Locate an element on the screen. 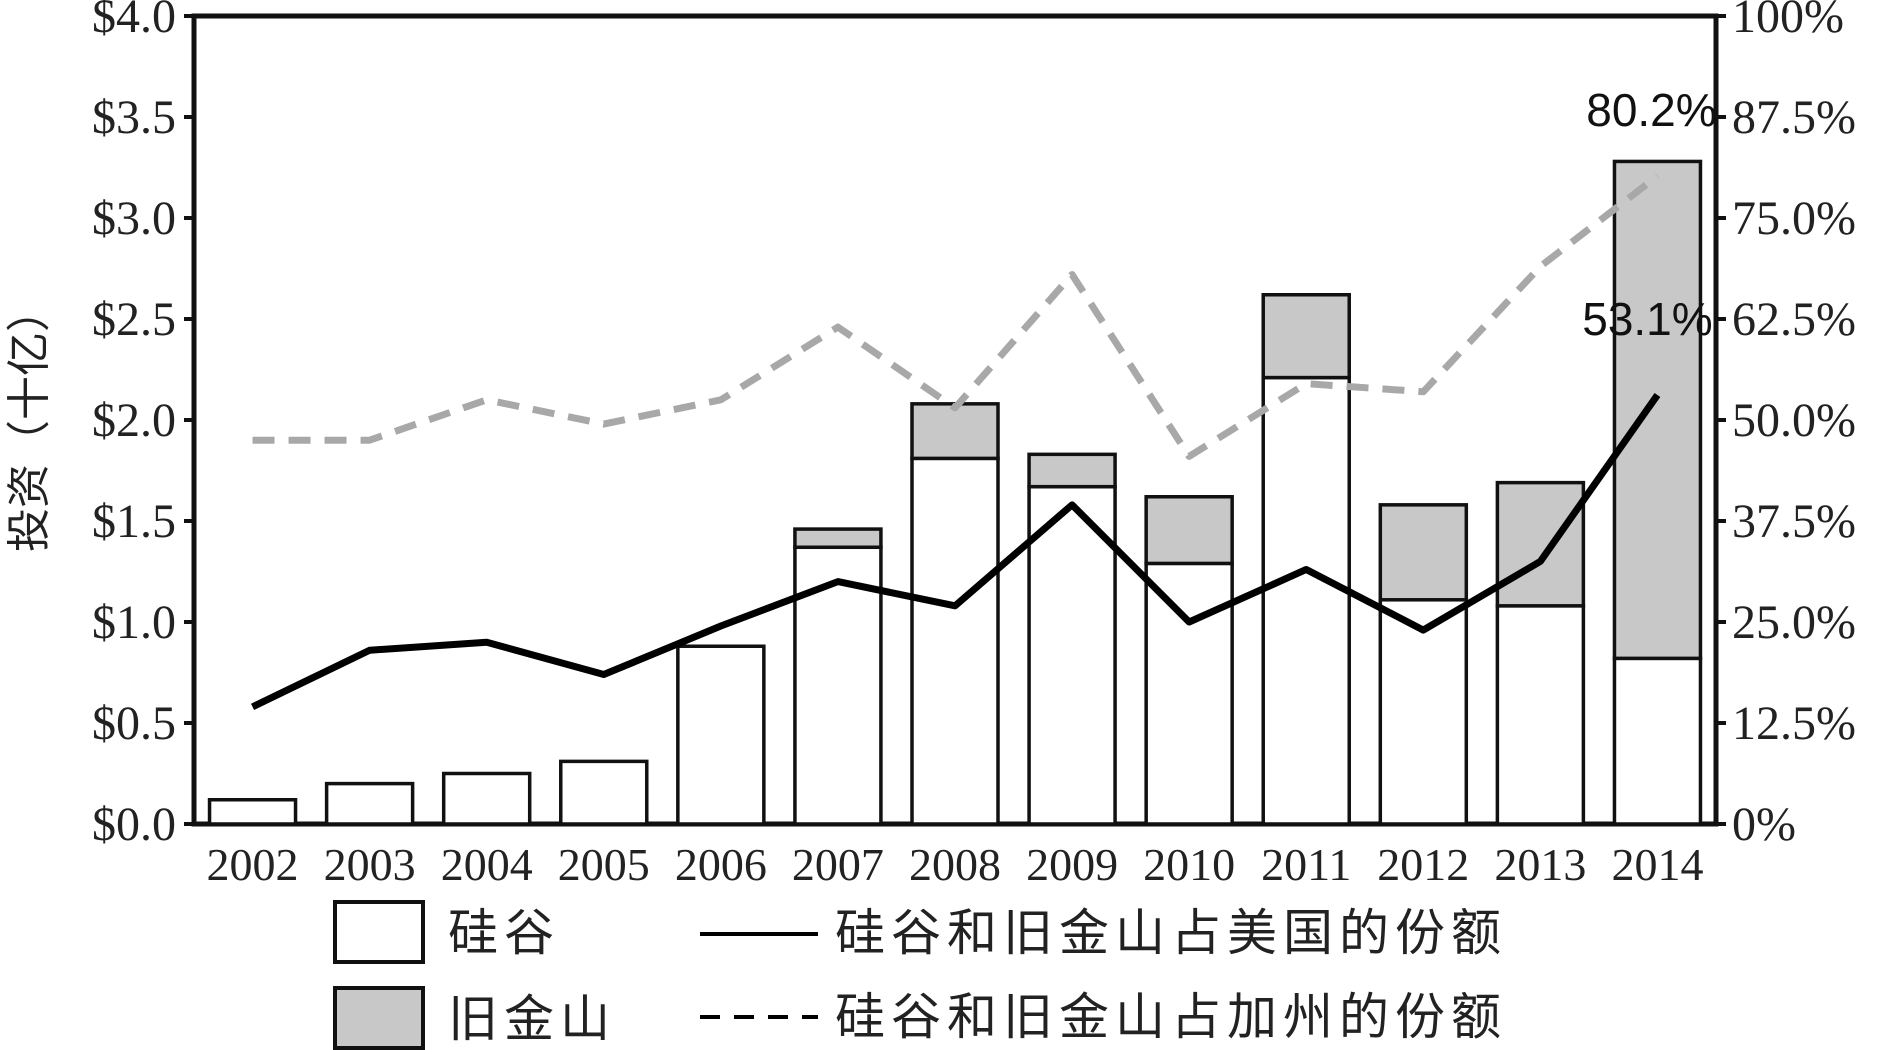  bar-san-francisco-2014 is located at coordinates (1657, 410).